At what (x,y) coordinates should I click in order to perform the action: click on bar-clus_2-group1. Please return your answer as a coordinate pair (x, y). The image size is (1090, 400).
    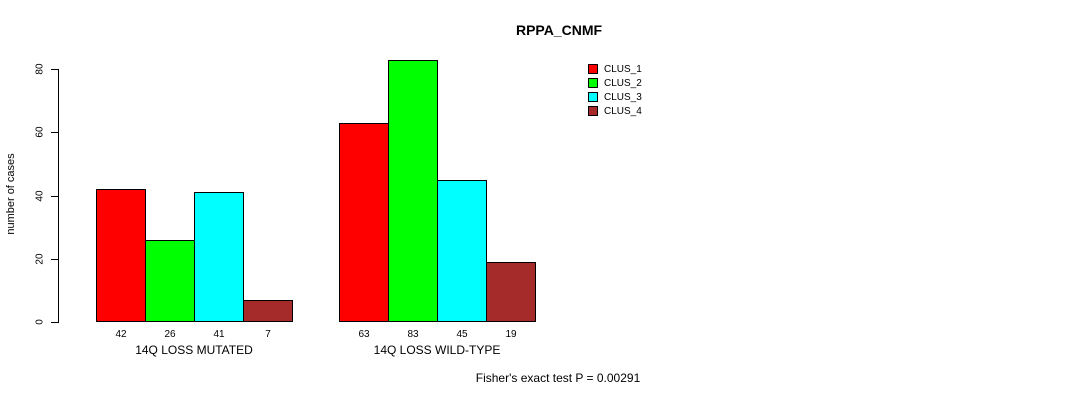
    Looking at the image, I should click on (170, 281).